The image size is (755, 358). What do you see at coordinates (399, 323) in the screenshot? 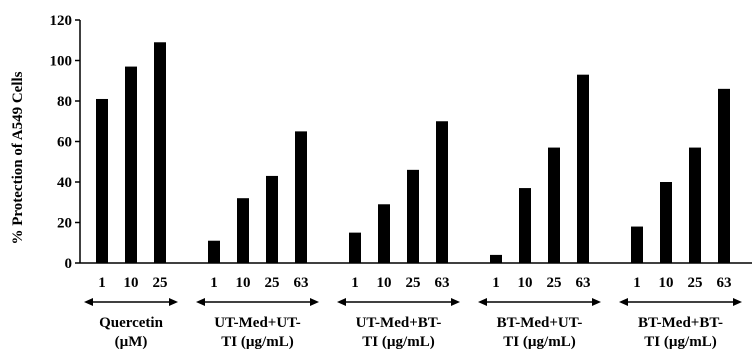
I see `group-label: UT-Med+BT-` at bounding box center [399, 323].